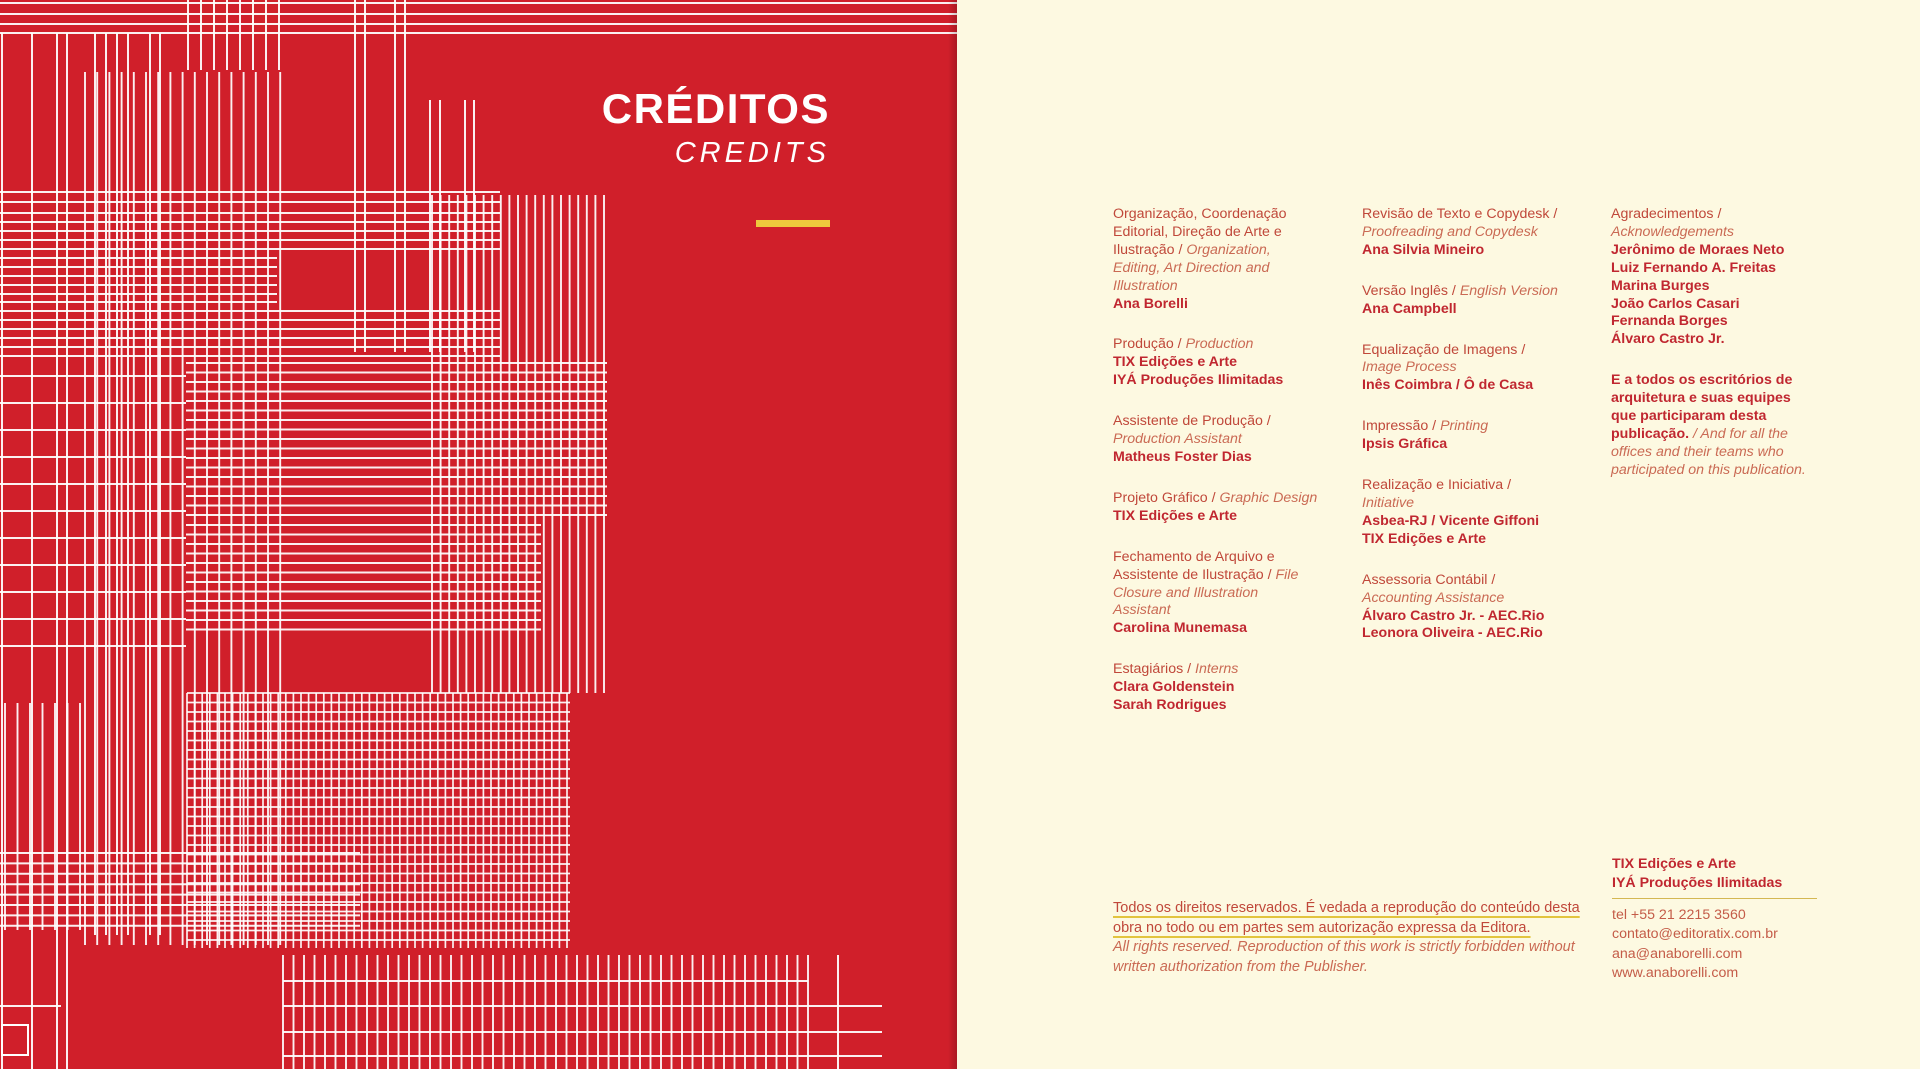 This screenshot has width=1920, height=1069. Describe the element at coordinates (1666, 214) in the screenshot. I see `label-pt: Agradecimentos /` at that location.